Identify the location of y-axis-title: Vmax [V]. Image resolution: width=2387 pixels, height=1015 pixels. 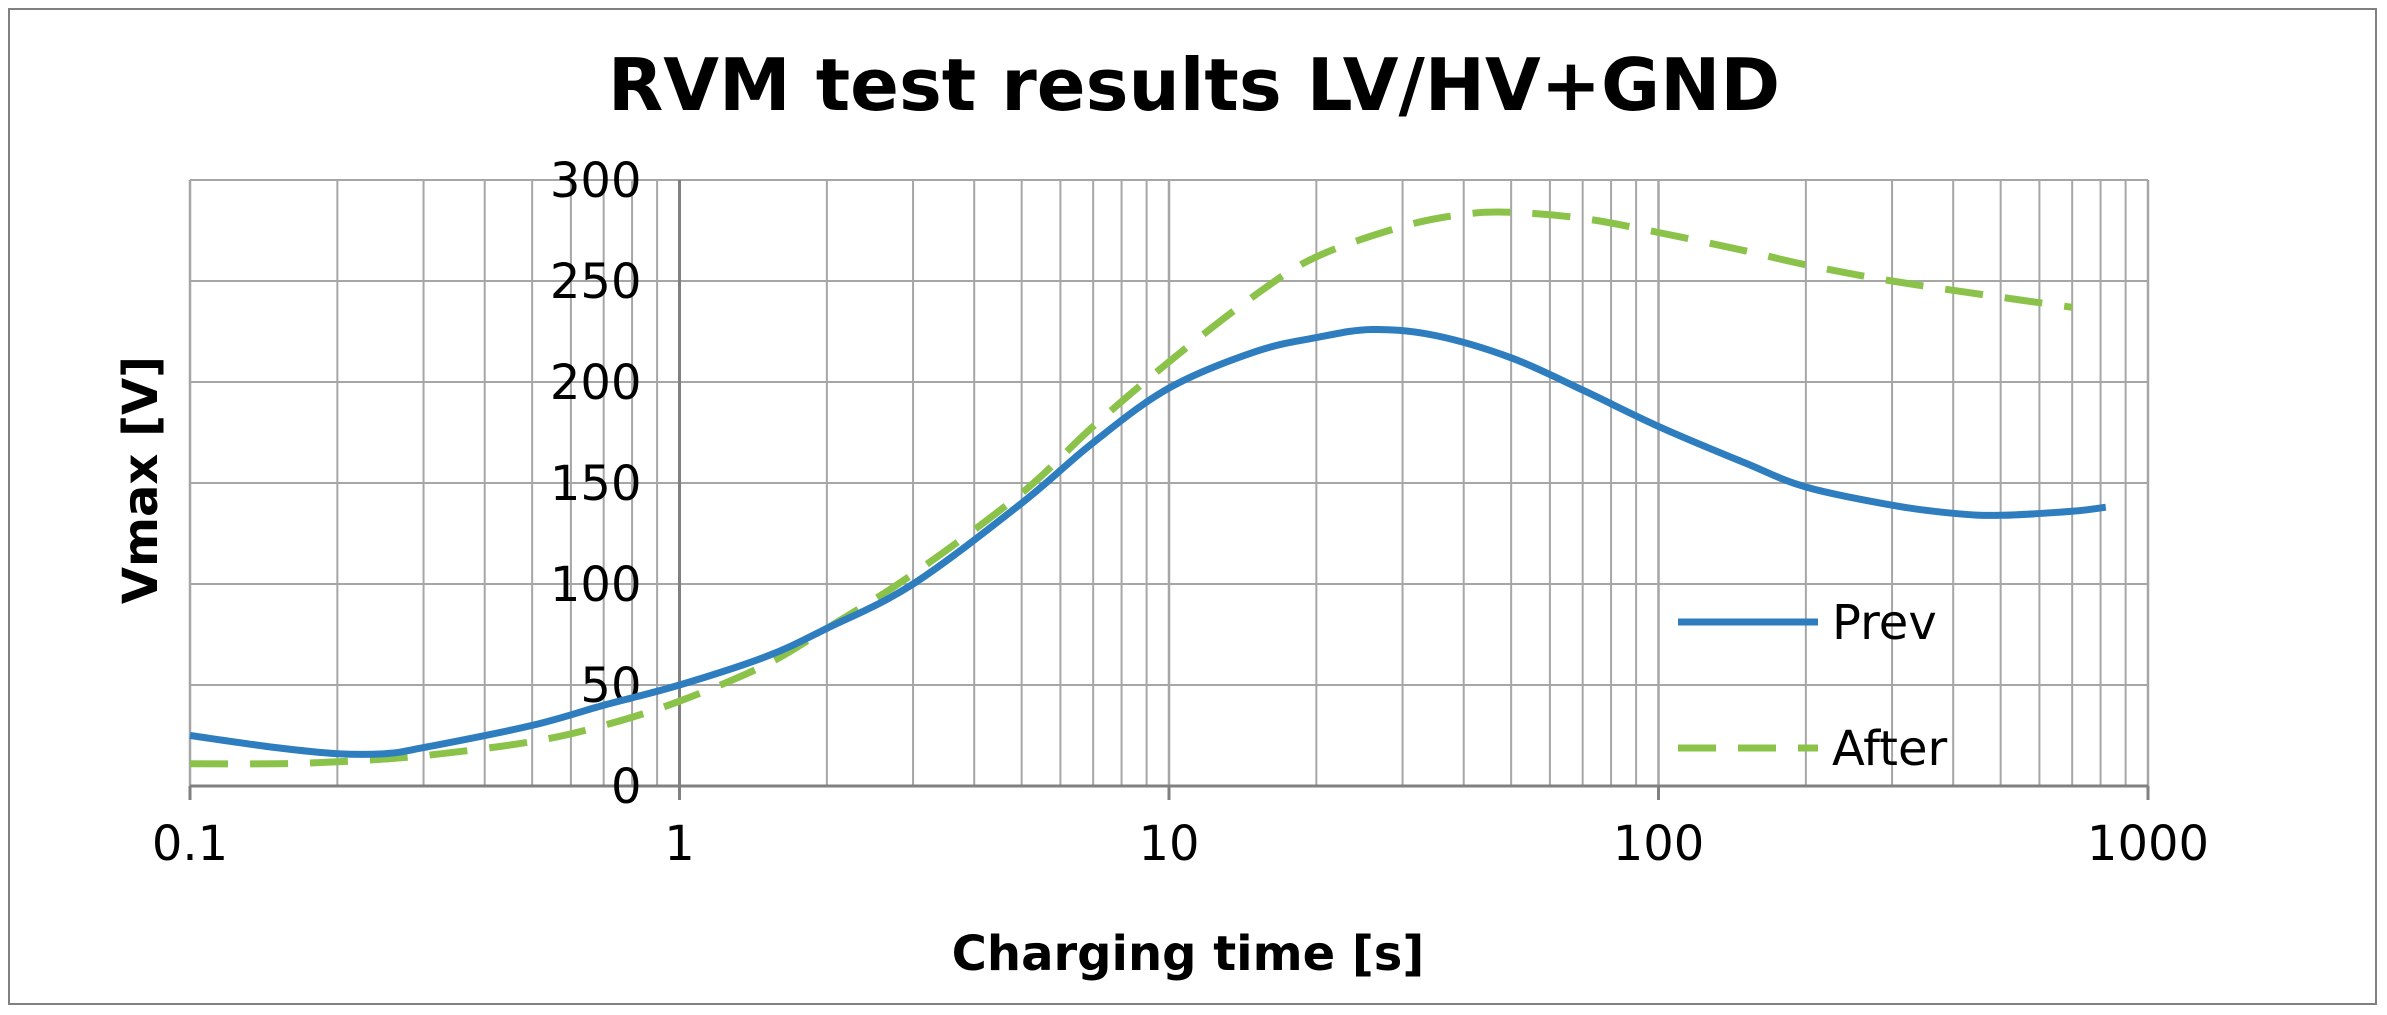
(141, 480).